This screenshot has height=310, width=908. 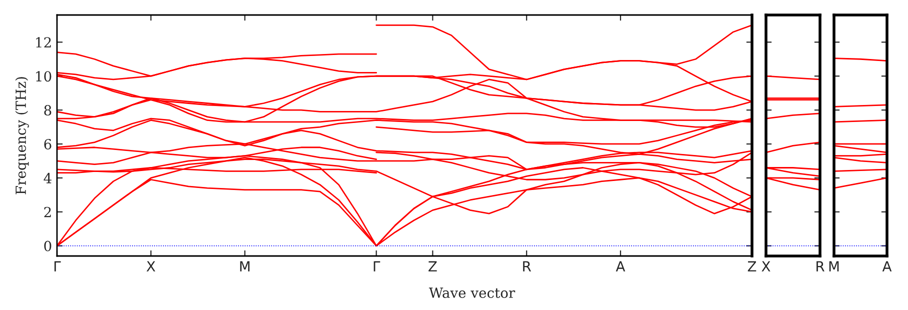 I want to click on y-tick-label: 4, so click(x=48, y=178).